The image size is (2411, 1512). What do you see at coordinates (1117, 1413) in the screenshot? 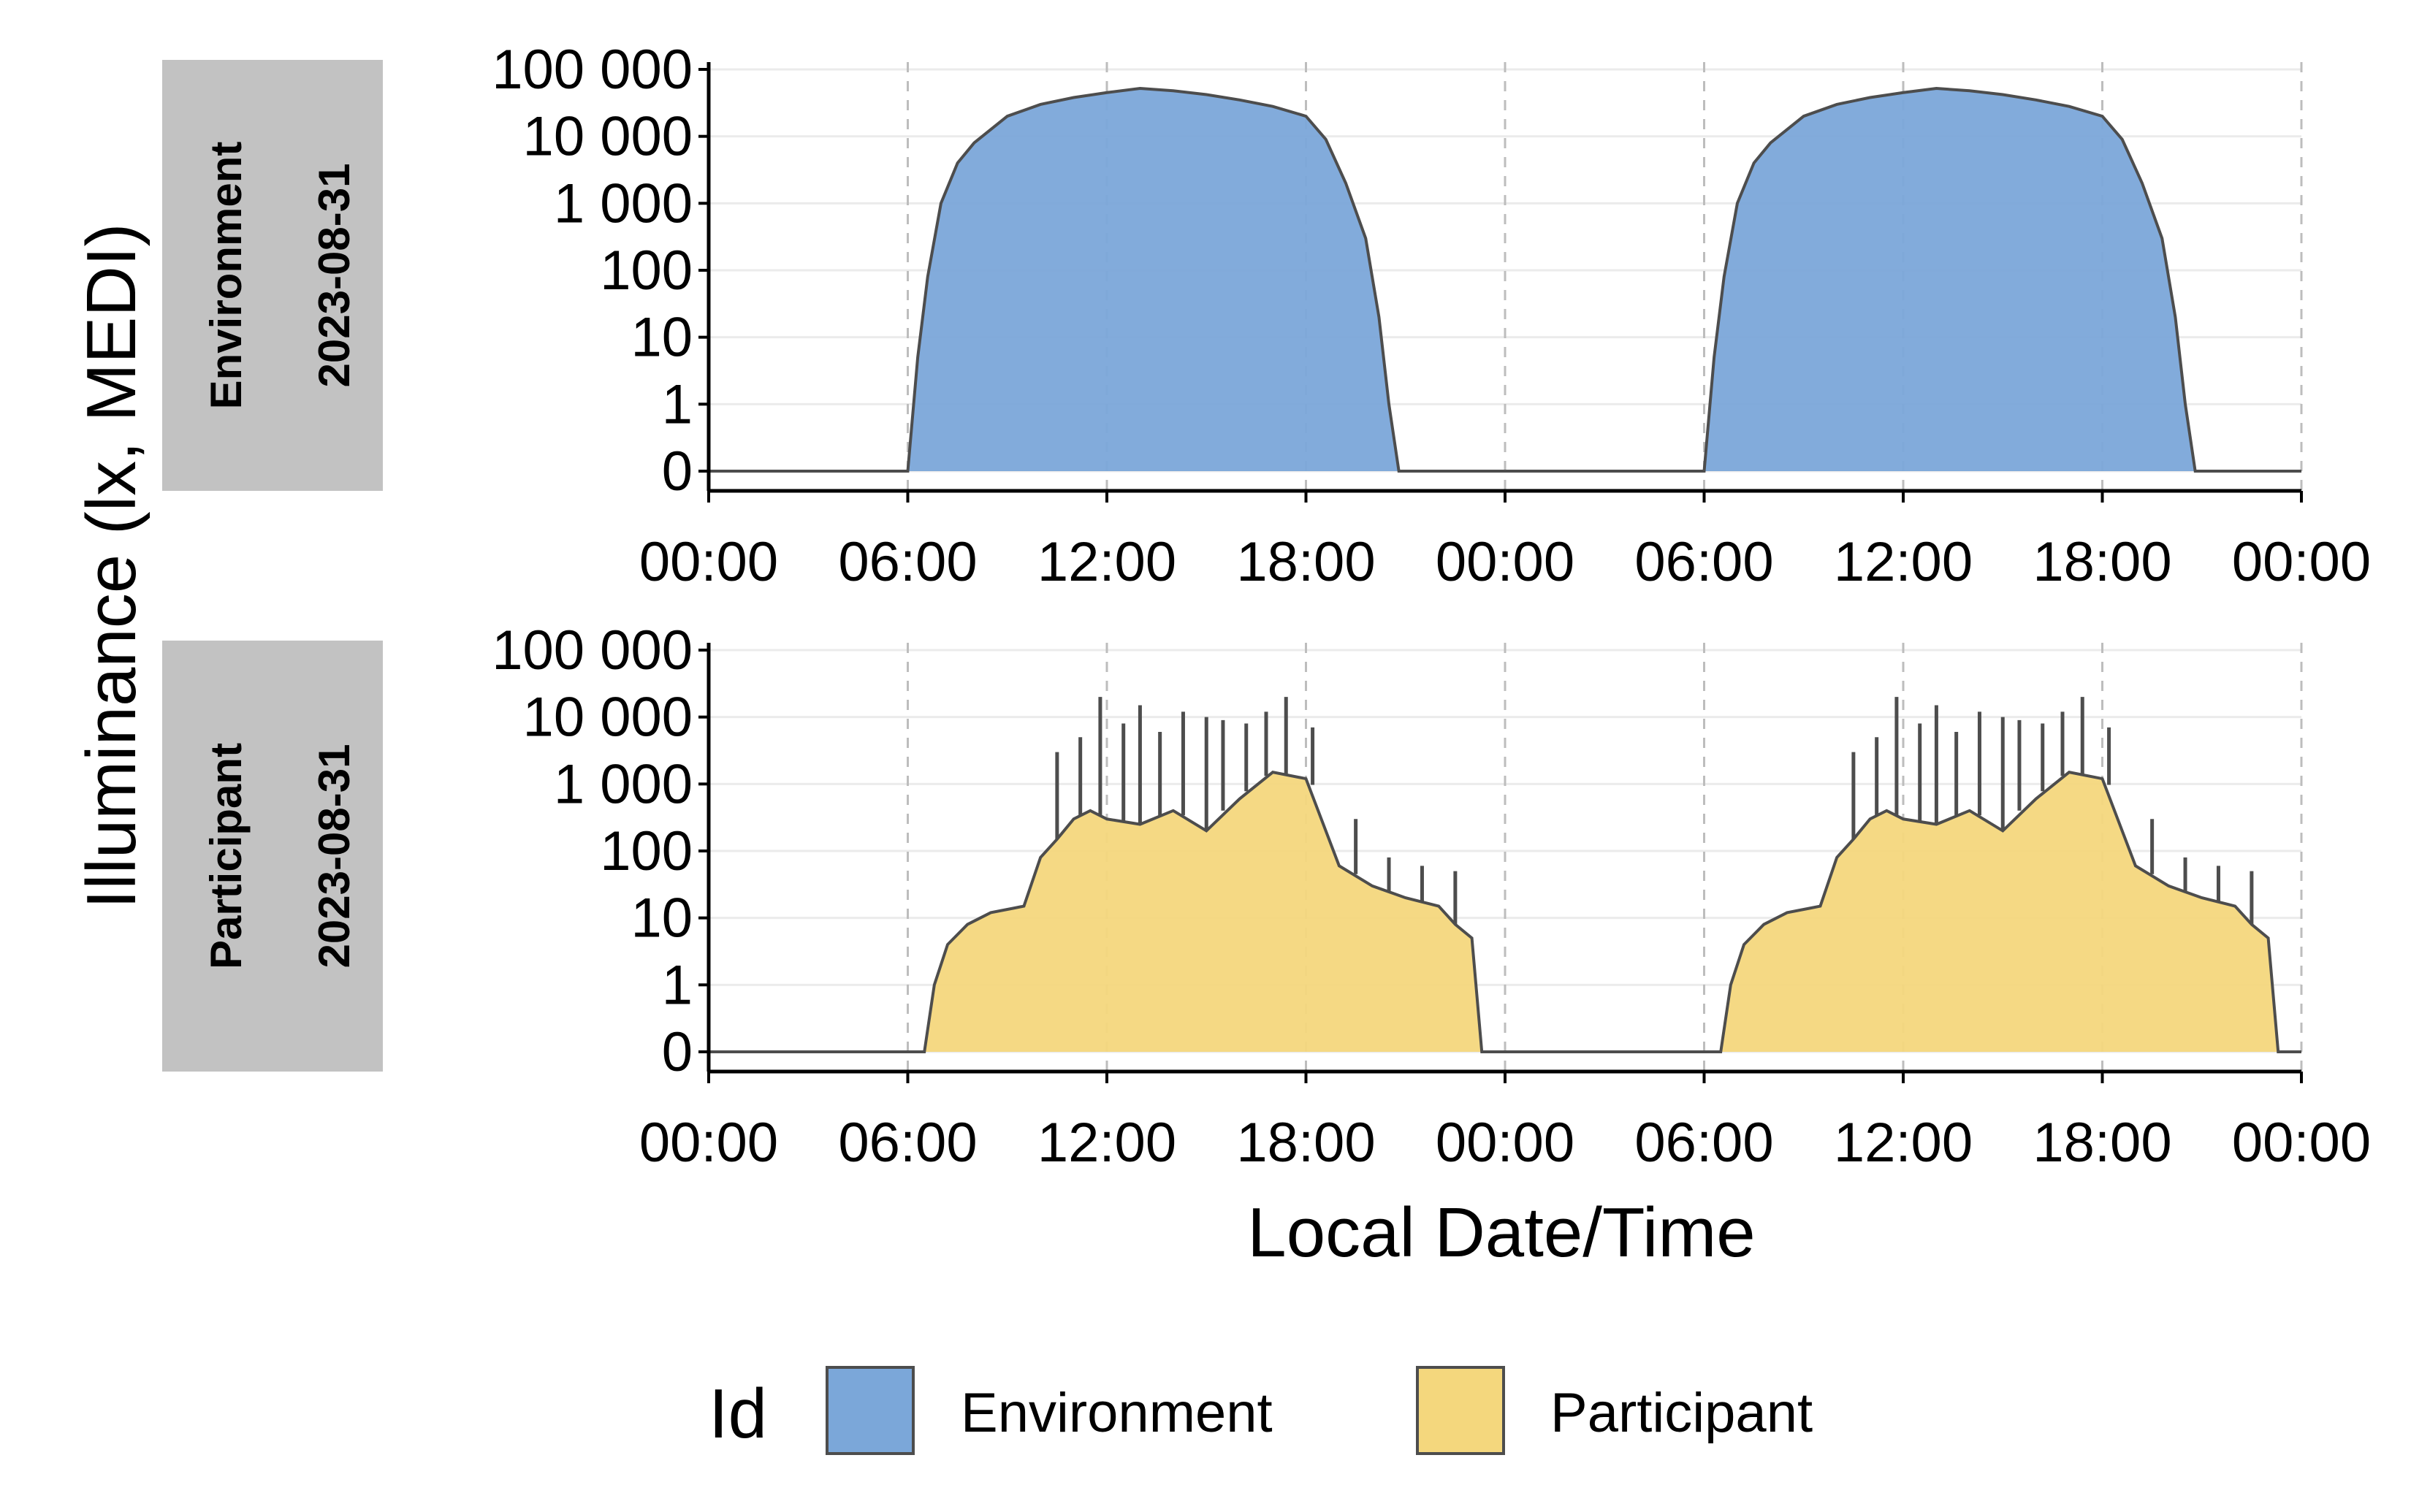
I see `legend-label-environment: Environment` at bounding box center [1117, 1413].